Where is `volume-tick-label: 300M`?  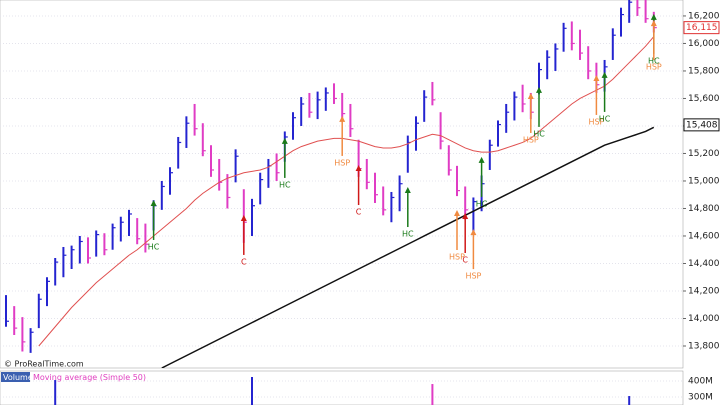 volume-tick-label: 300M is located at coordinates (700, 398).